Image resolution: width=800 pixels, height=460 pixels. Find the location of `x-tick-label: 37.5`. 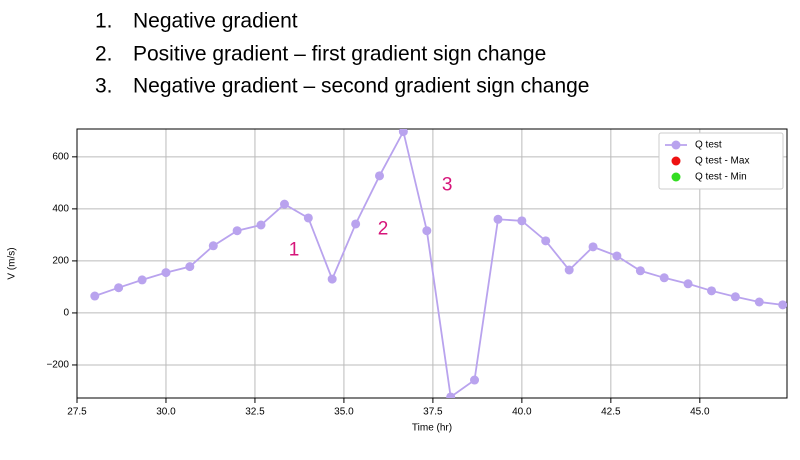

x-tick-label: 37.5 is located at coordinates (433, 412).